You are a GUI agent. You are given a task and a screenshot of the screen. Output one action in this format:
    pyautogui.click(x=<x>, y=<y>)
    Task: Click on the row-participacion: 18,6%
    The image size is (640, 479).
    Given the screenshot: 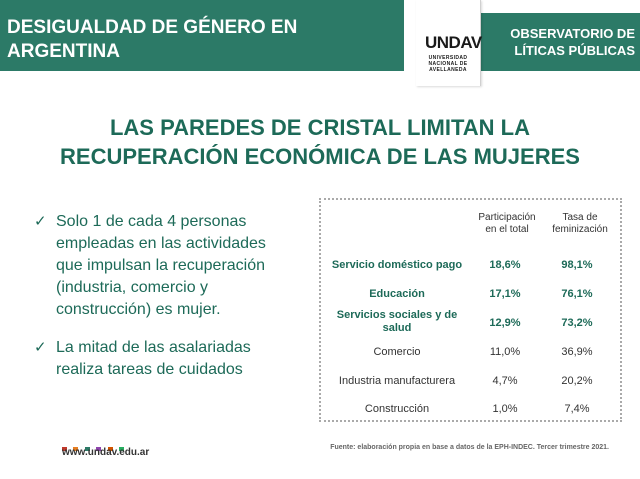 What is the action you would take?
    pyautogui.click(x=505, y=265)
    